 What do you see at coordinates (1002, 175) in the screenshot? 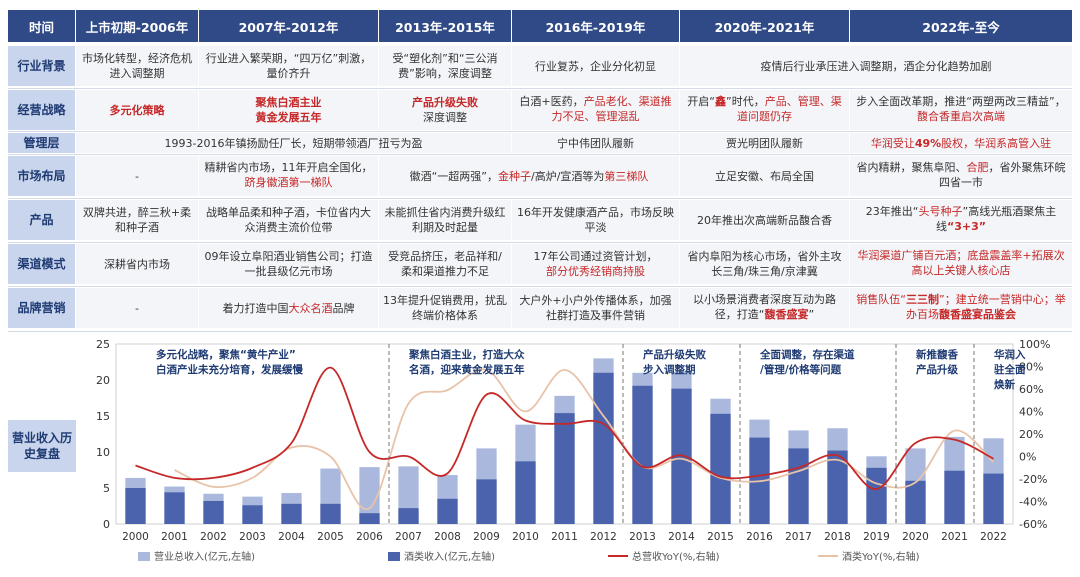
I see `cell-text: ，省外聚焦环皖四省一市` at bounding box center [1002, 175].